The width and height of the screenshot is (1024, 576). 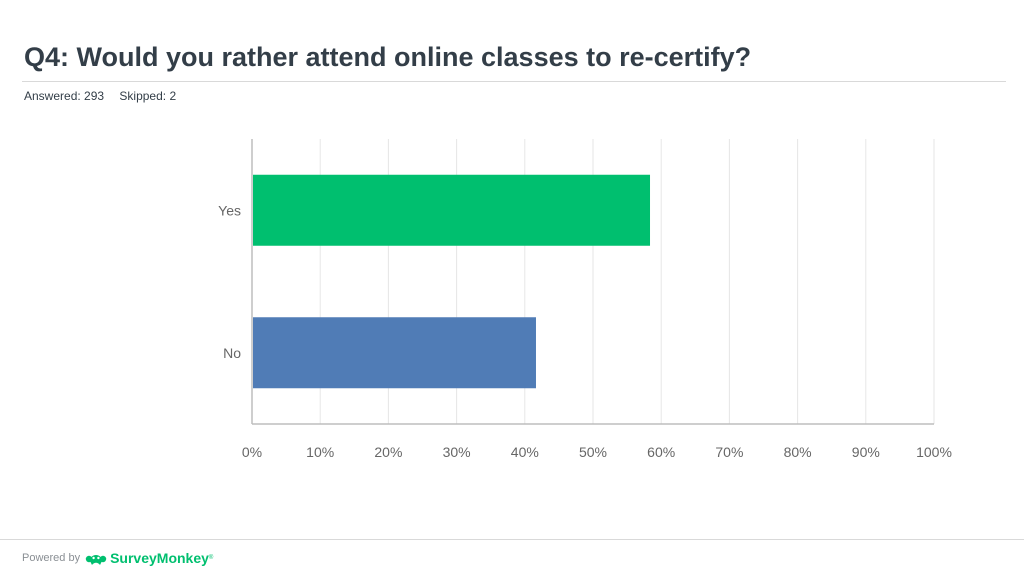 What do you see at coordinates (798, 452) in the screenshot?
I see `x-tick-label: 80%` at bounding box center [798, 452].